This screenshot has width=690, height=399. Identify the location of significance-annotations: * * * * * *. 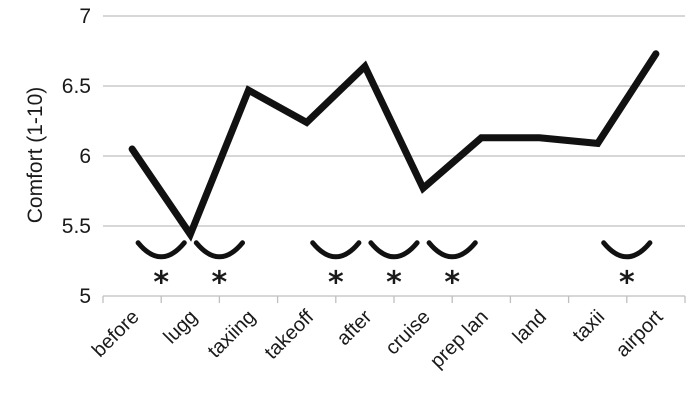
(394, 270).